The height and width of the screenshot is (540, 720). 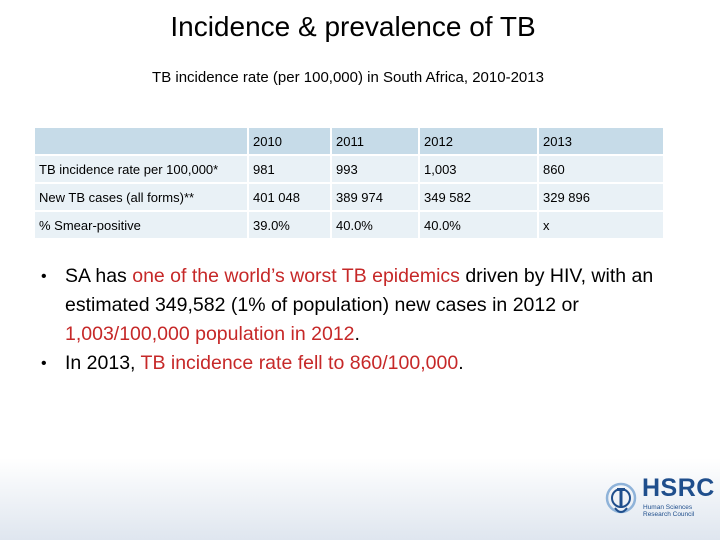 I want to click on text-run: SA has, so click(x=99, y=276).